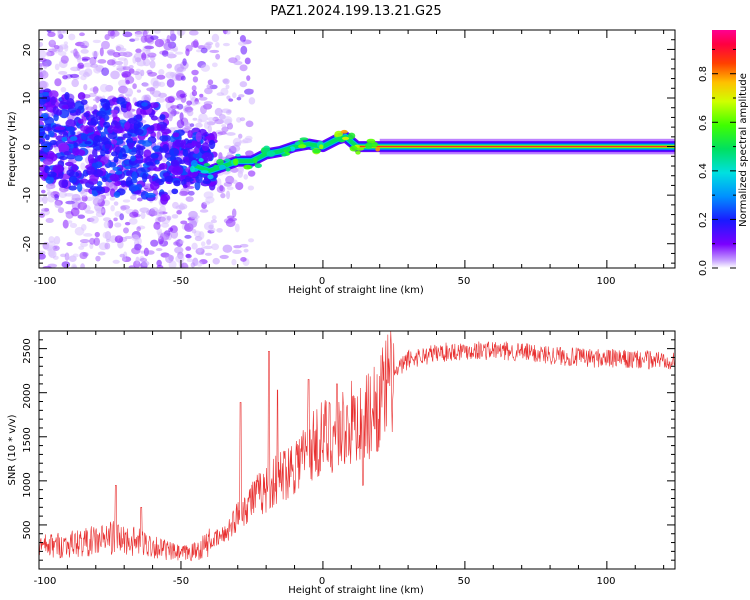 Image resolution: width=750 pixels, height=600 pixels. I want to click on top-xtick-label: -100, so click(45, 281).